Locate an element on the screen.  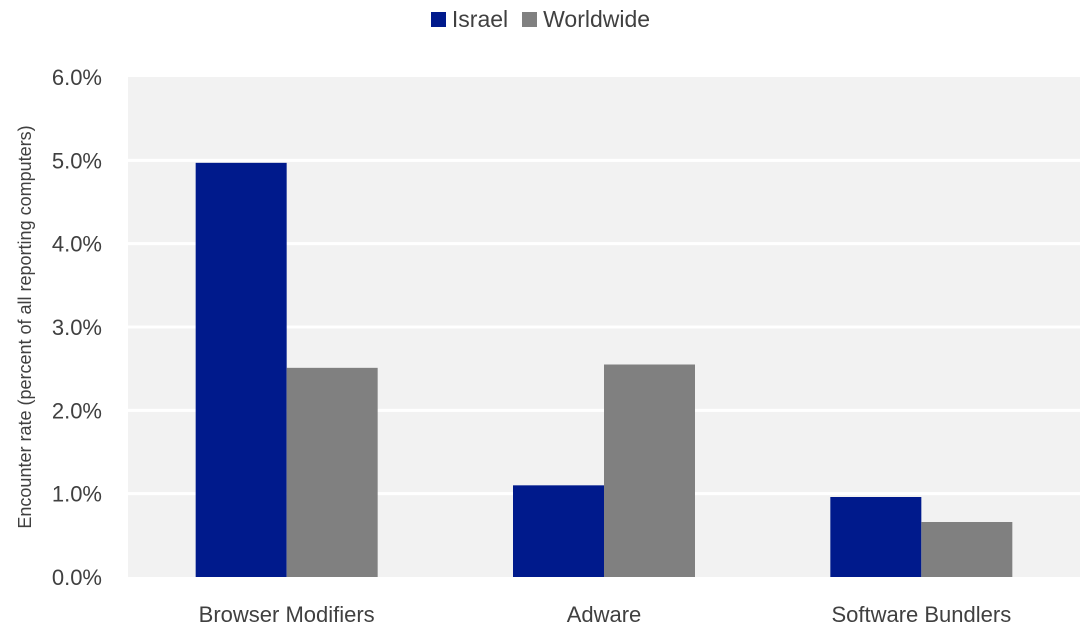
y-axis-ticks: 0.0% 1.0% 2.0% 3.0% 4.0% 5.0% 6.0% is located at coordinates (77, 327).